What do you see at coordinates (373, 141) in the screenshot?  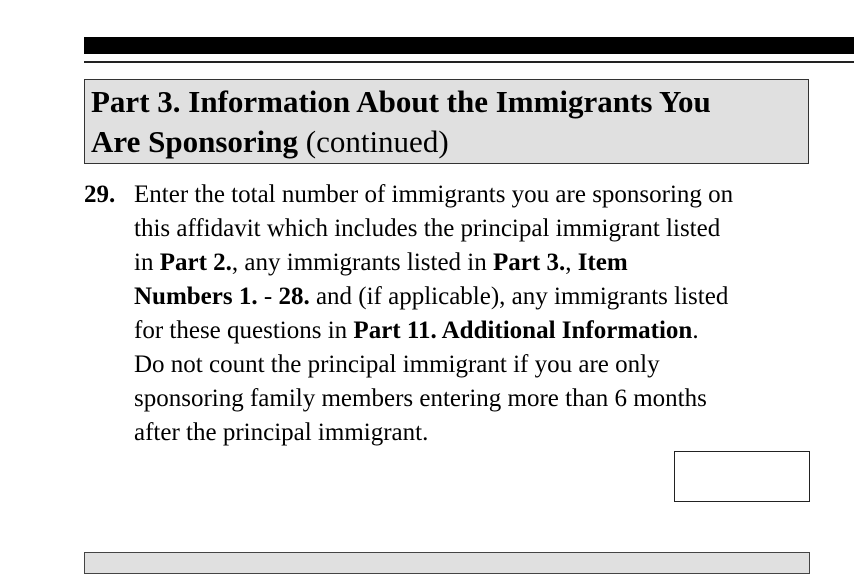 I see `section-title-continued: (continued)` at bounding box center [373, 141].